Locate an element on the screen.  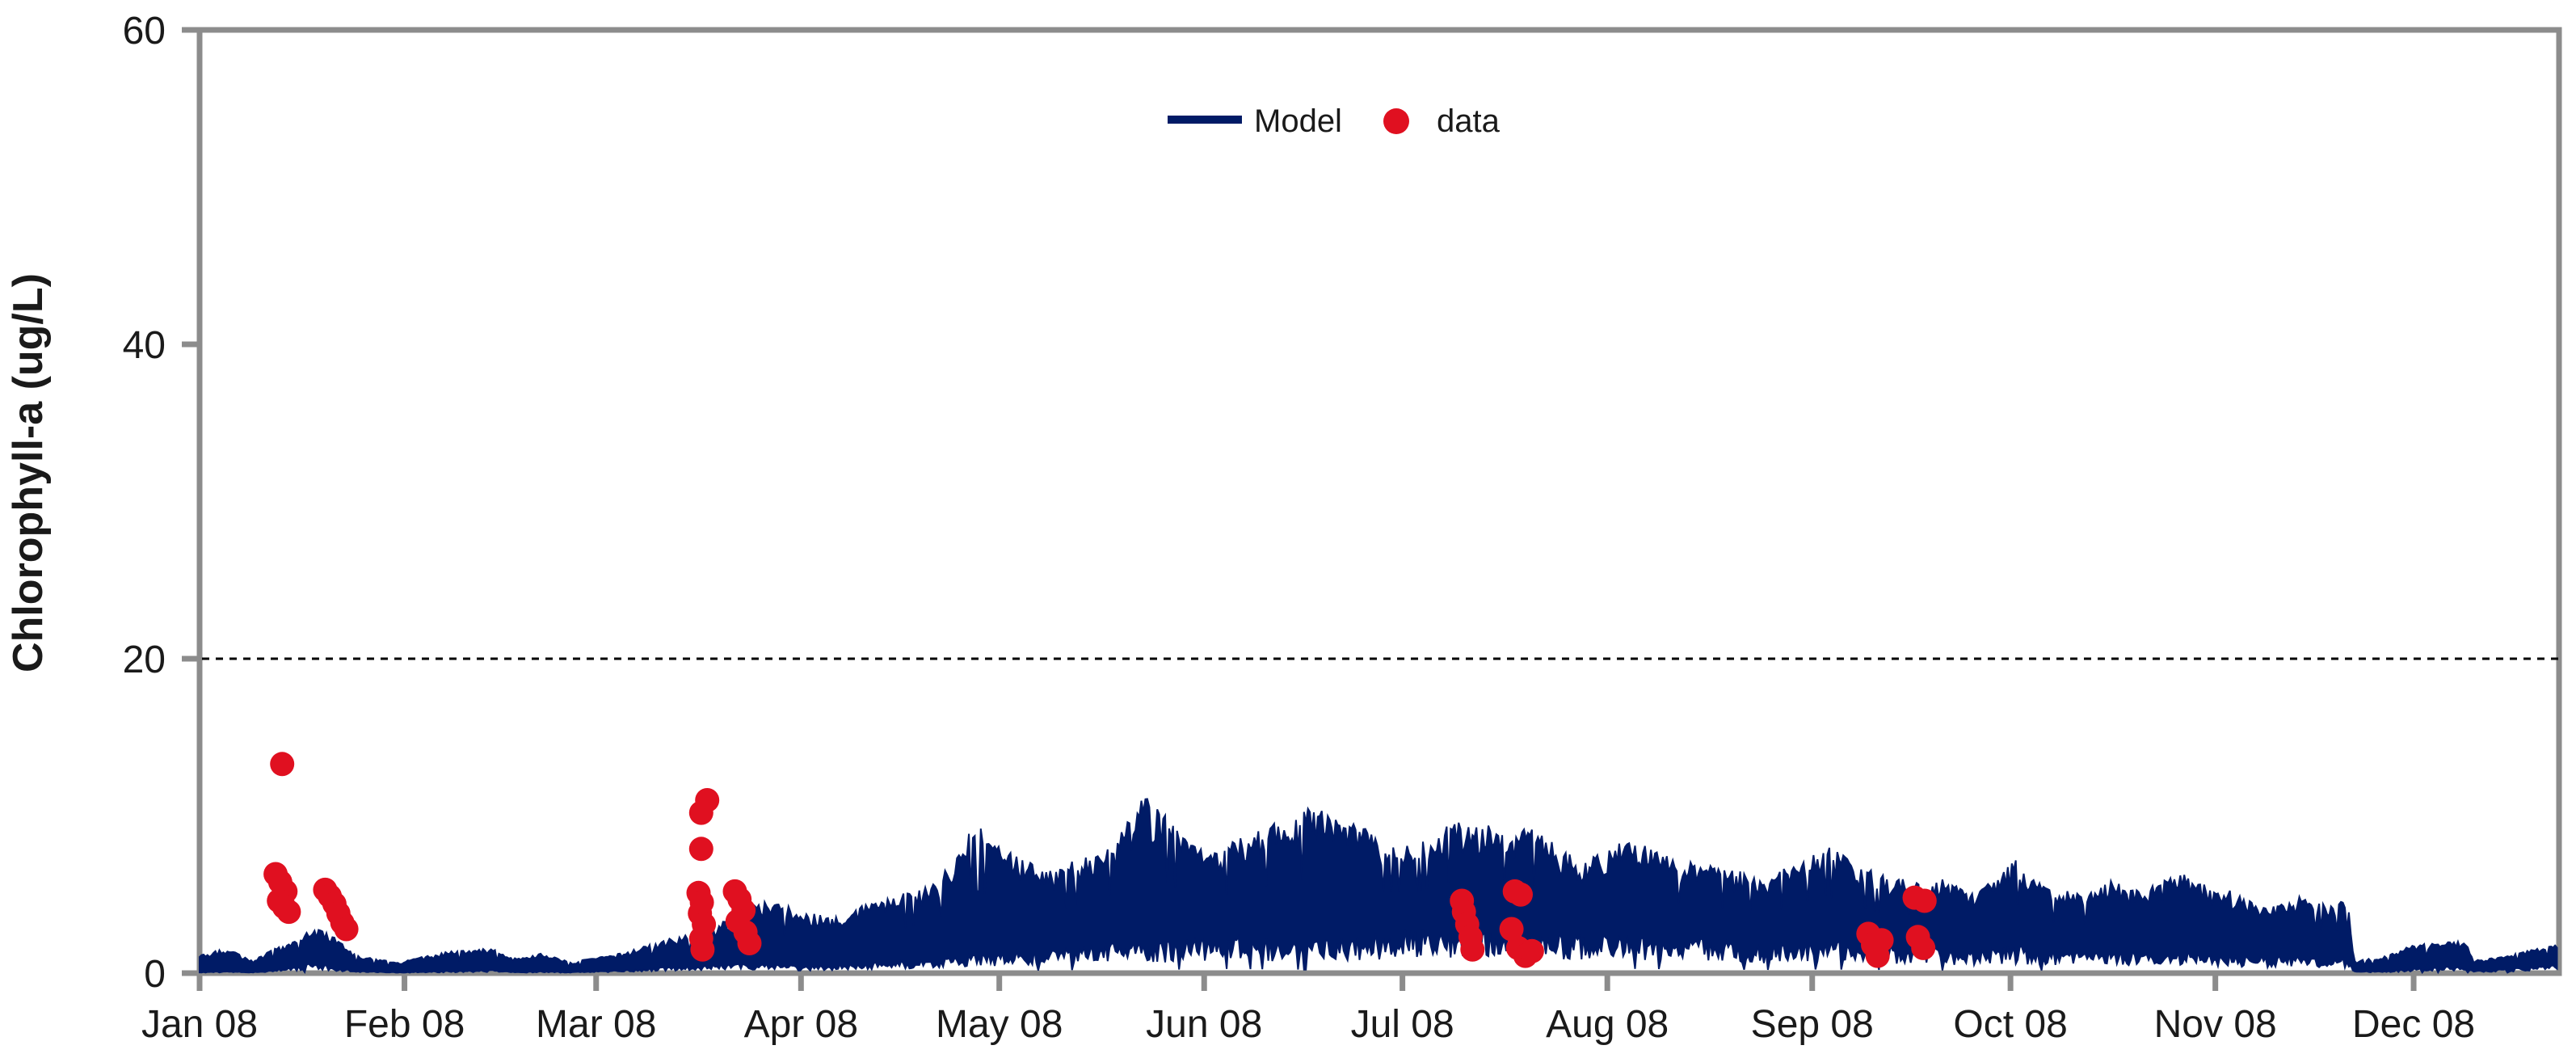
legend-data-marker is located at coordinates (1396, 121).